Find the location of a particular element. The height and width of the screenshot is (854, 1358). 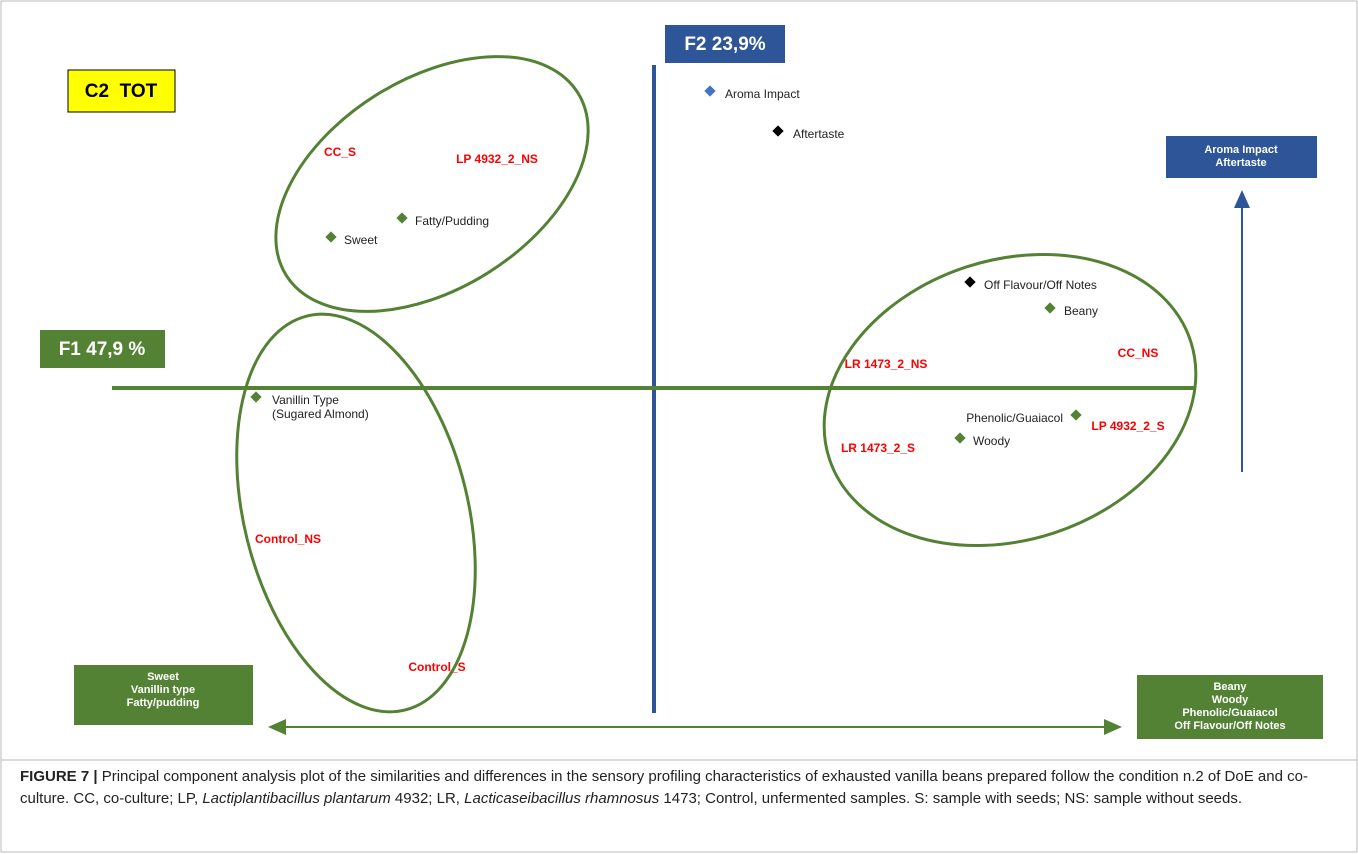

pole-label: Beany is located at coordinates (1230, 687).